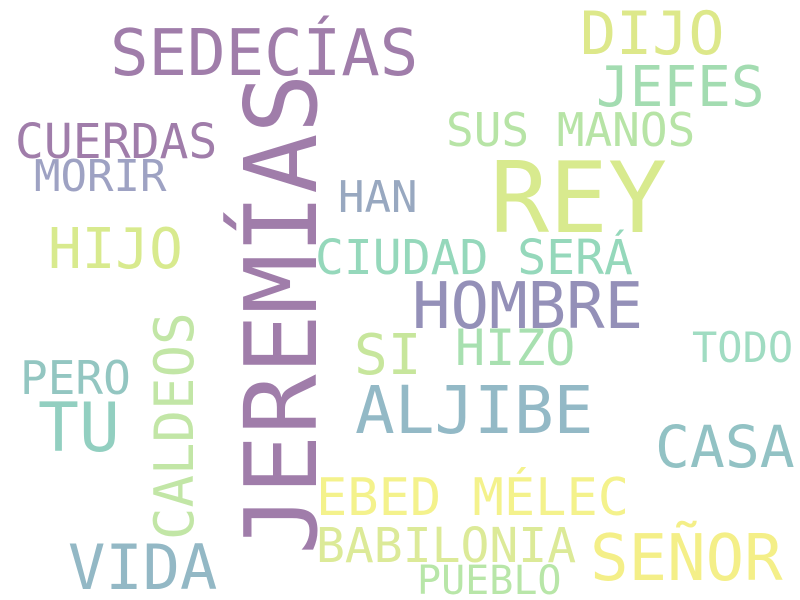  Describe the element at coordinates (652, 34) in the screenshot. I see `word-dijo: DIJO` at that location.